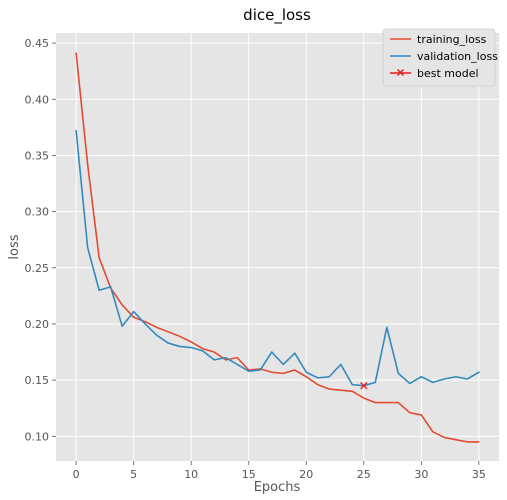  I want to click on x-tick-label: 0, so click(76, 474).